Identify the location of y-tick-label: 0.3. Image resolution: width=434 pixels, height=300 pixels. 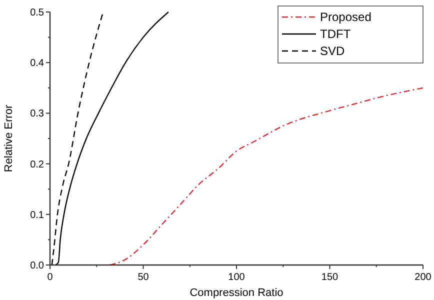
(37, 114).